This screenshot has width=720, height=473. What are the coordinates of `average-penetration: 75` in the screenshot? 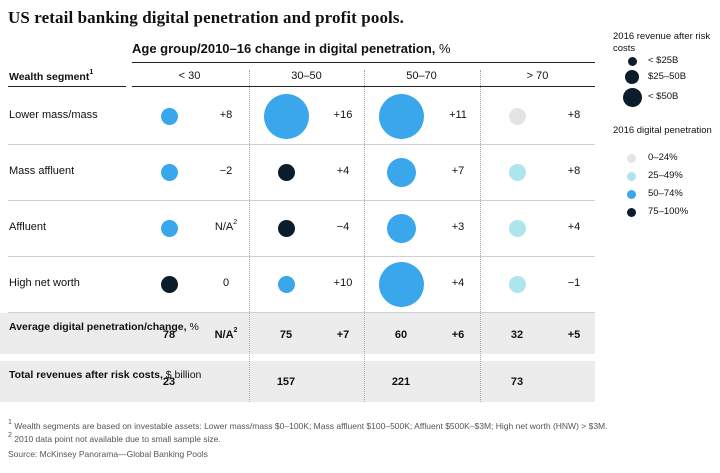 It's located at (286, 335).